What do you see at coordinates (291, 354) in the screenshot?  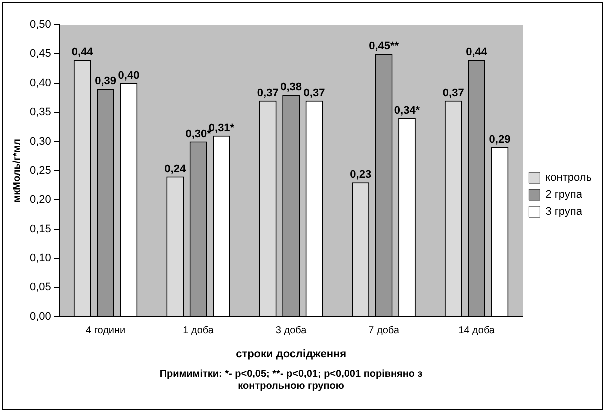 I see `x-axis-title: строки дослідження` at bounding box center [291, 354].